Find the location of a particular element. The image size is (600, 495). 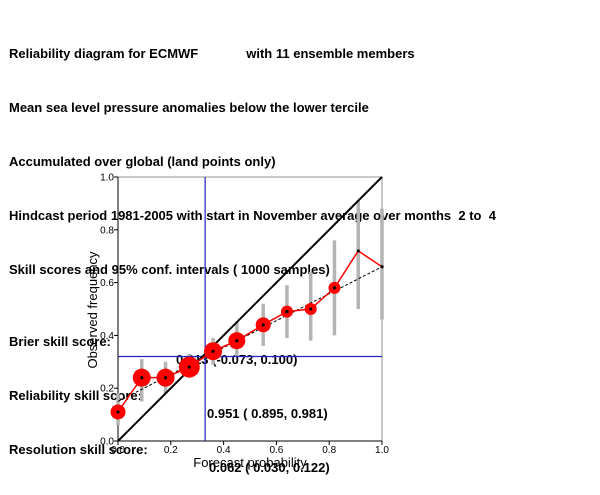

x-tick-label-1: 0.2 is located at coordinates (171, 450).